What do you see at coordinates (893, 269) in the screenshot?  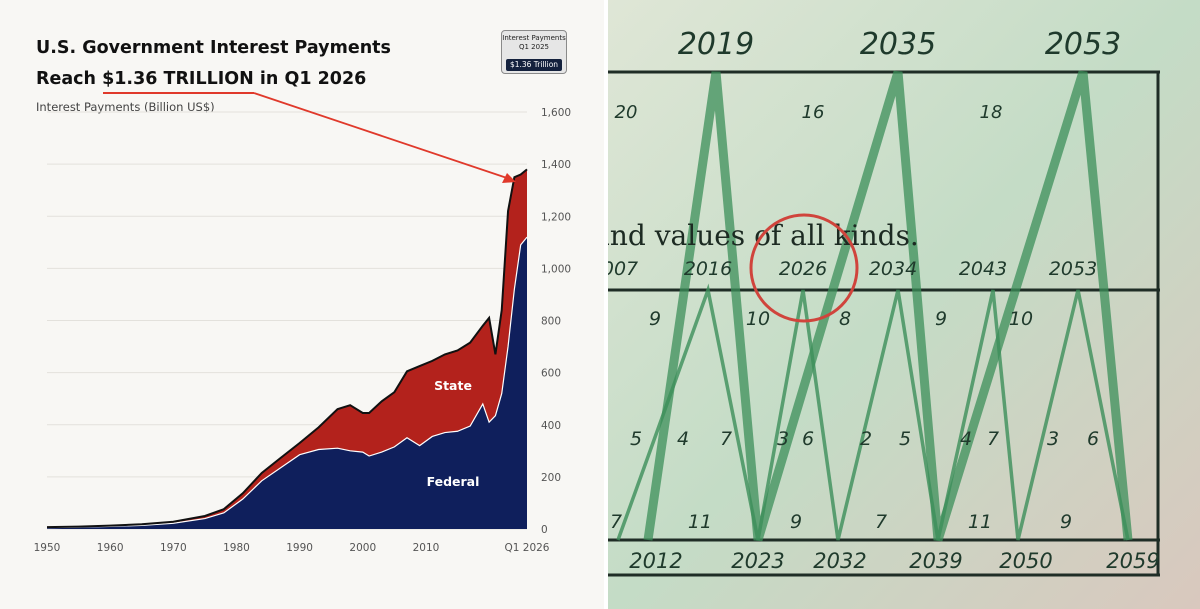 I see `middle-year-label: 2034` at bounding box center [893, 269].